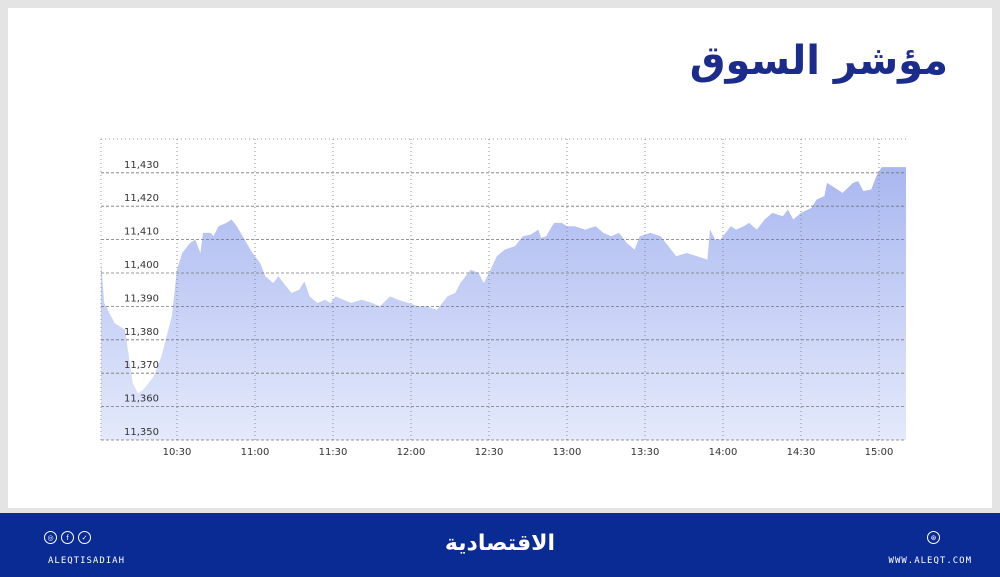  What do you see at coordinates (723, 452) in the screenshot?
I see `x-tick-label: 14:00` at bounding box center [723, 452].